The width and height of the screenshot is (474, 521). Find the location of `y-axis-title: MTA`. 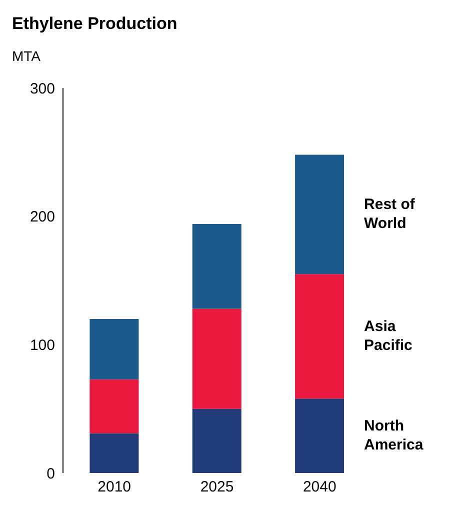

y-axis-title: MTA is located at coordinates (26, 56).